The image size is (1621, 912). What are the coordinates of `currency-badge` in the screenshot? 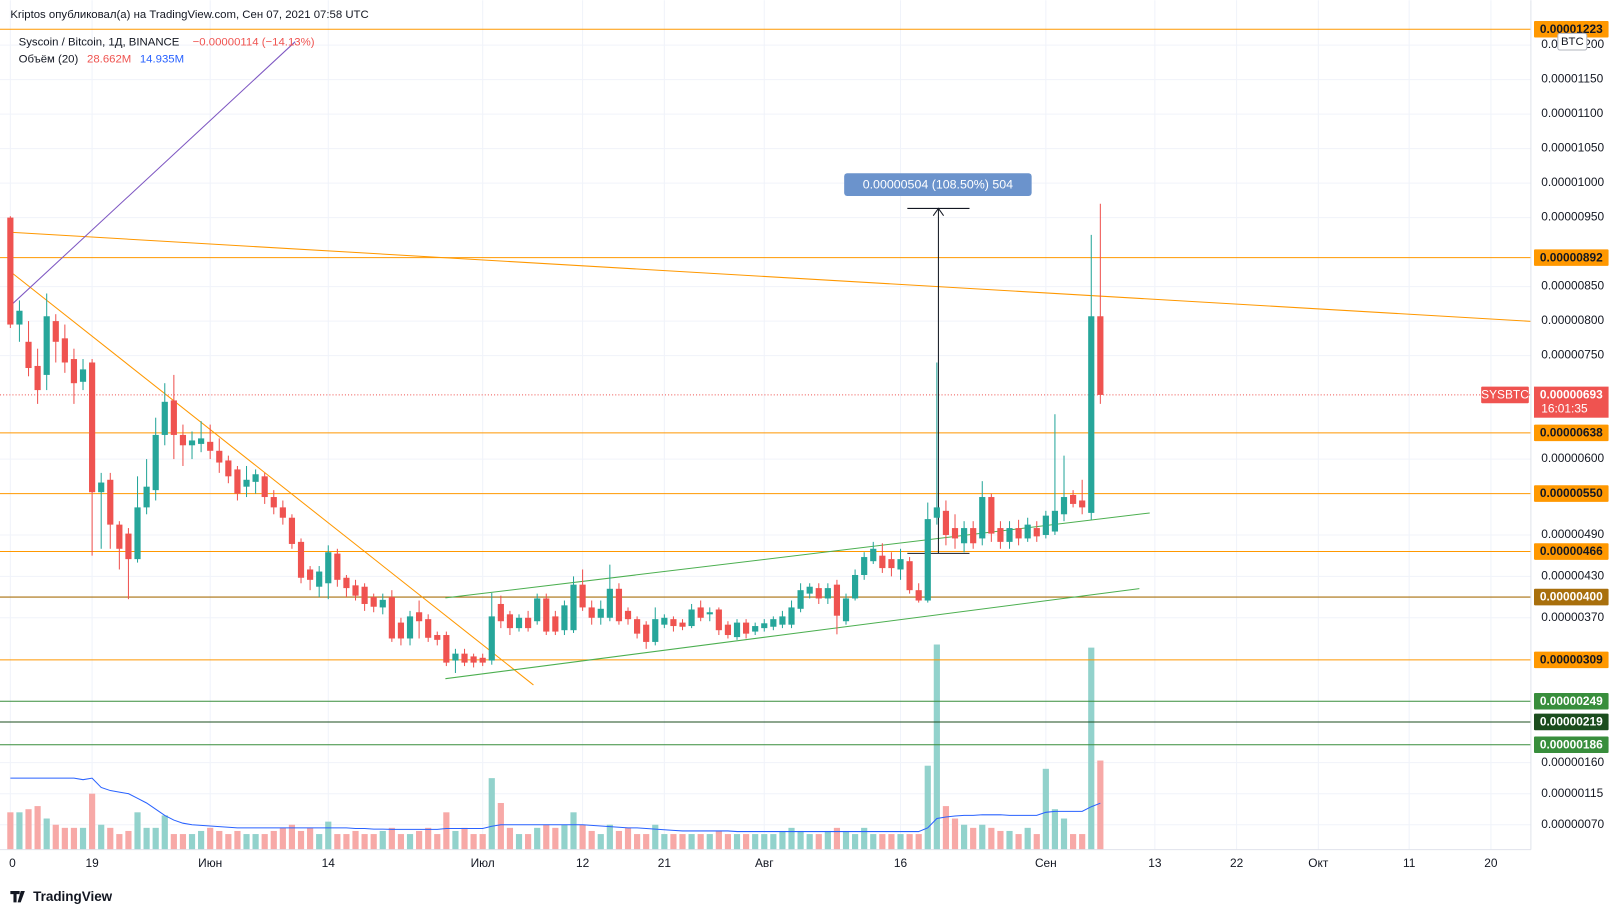 It's located at (1572, 41).